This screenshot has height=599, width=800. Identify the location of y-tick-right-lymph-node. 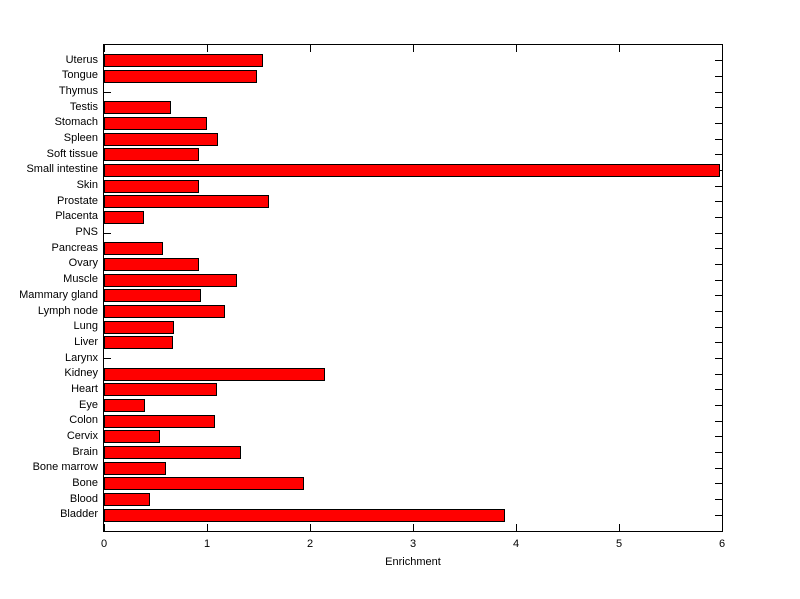
(718, 312).